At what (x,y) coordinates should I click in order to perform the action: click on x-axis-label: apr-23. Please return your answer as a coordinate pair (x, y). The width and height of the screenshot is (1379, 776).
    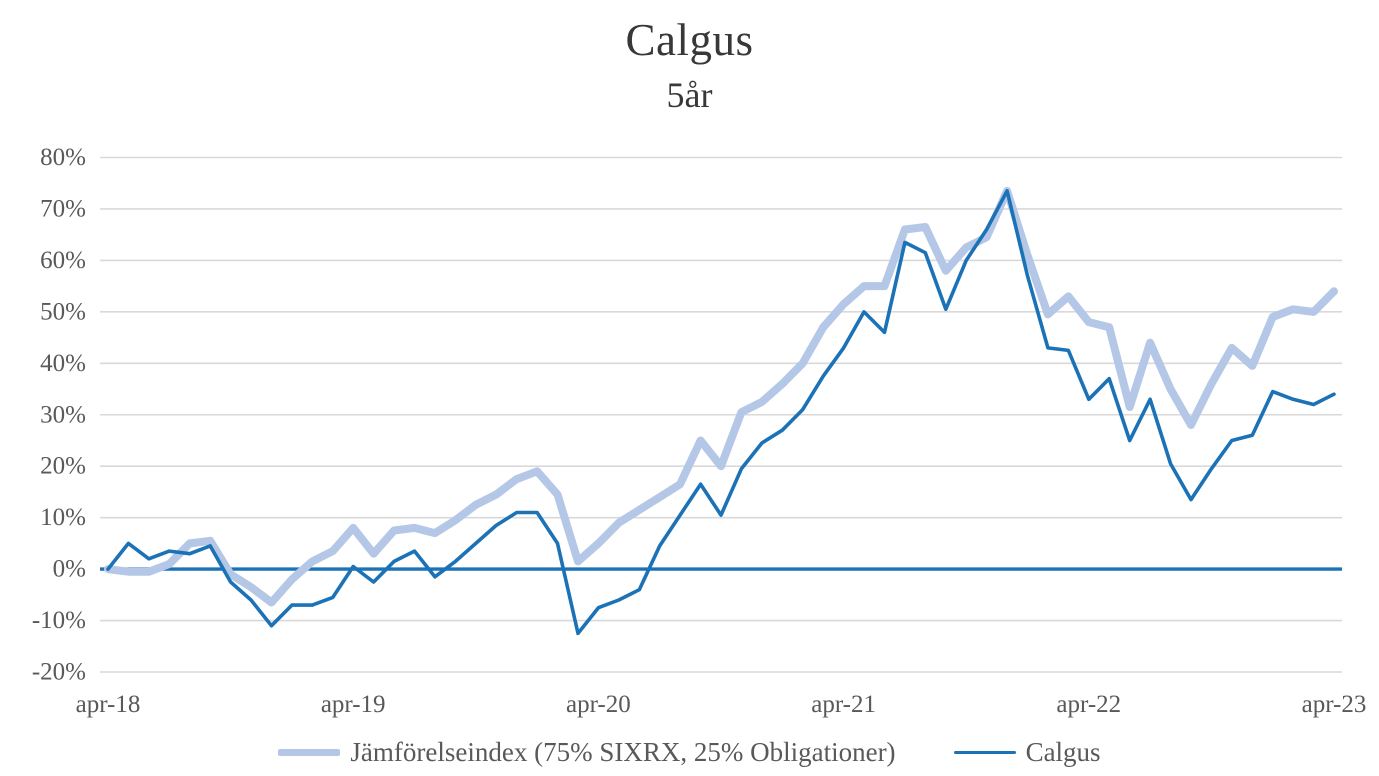
    Looking at the image, I should click on (1334, 704).